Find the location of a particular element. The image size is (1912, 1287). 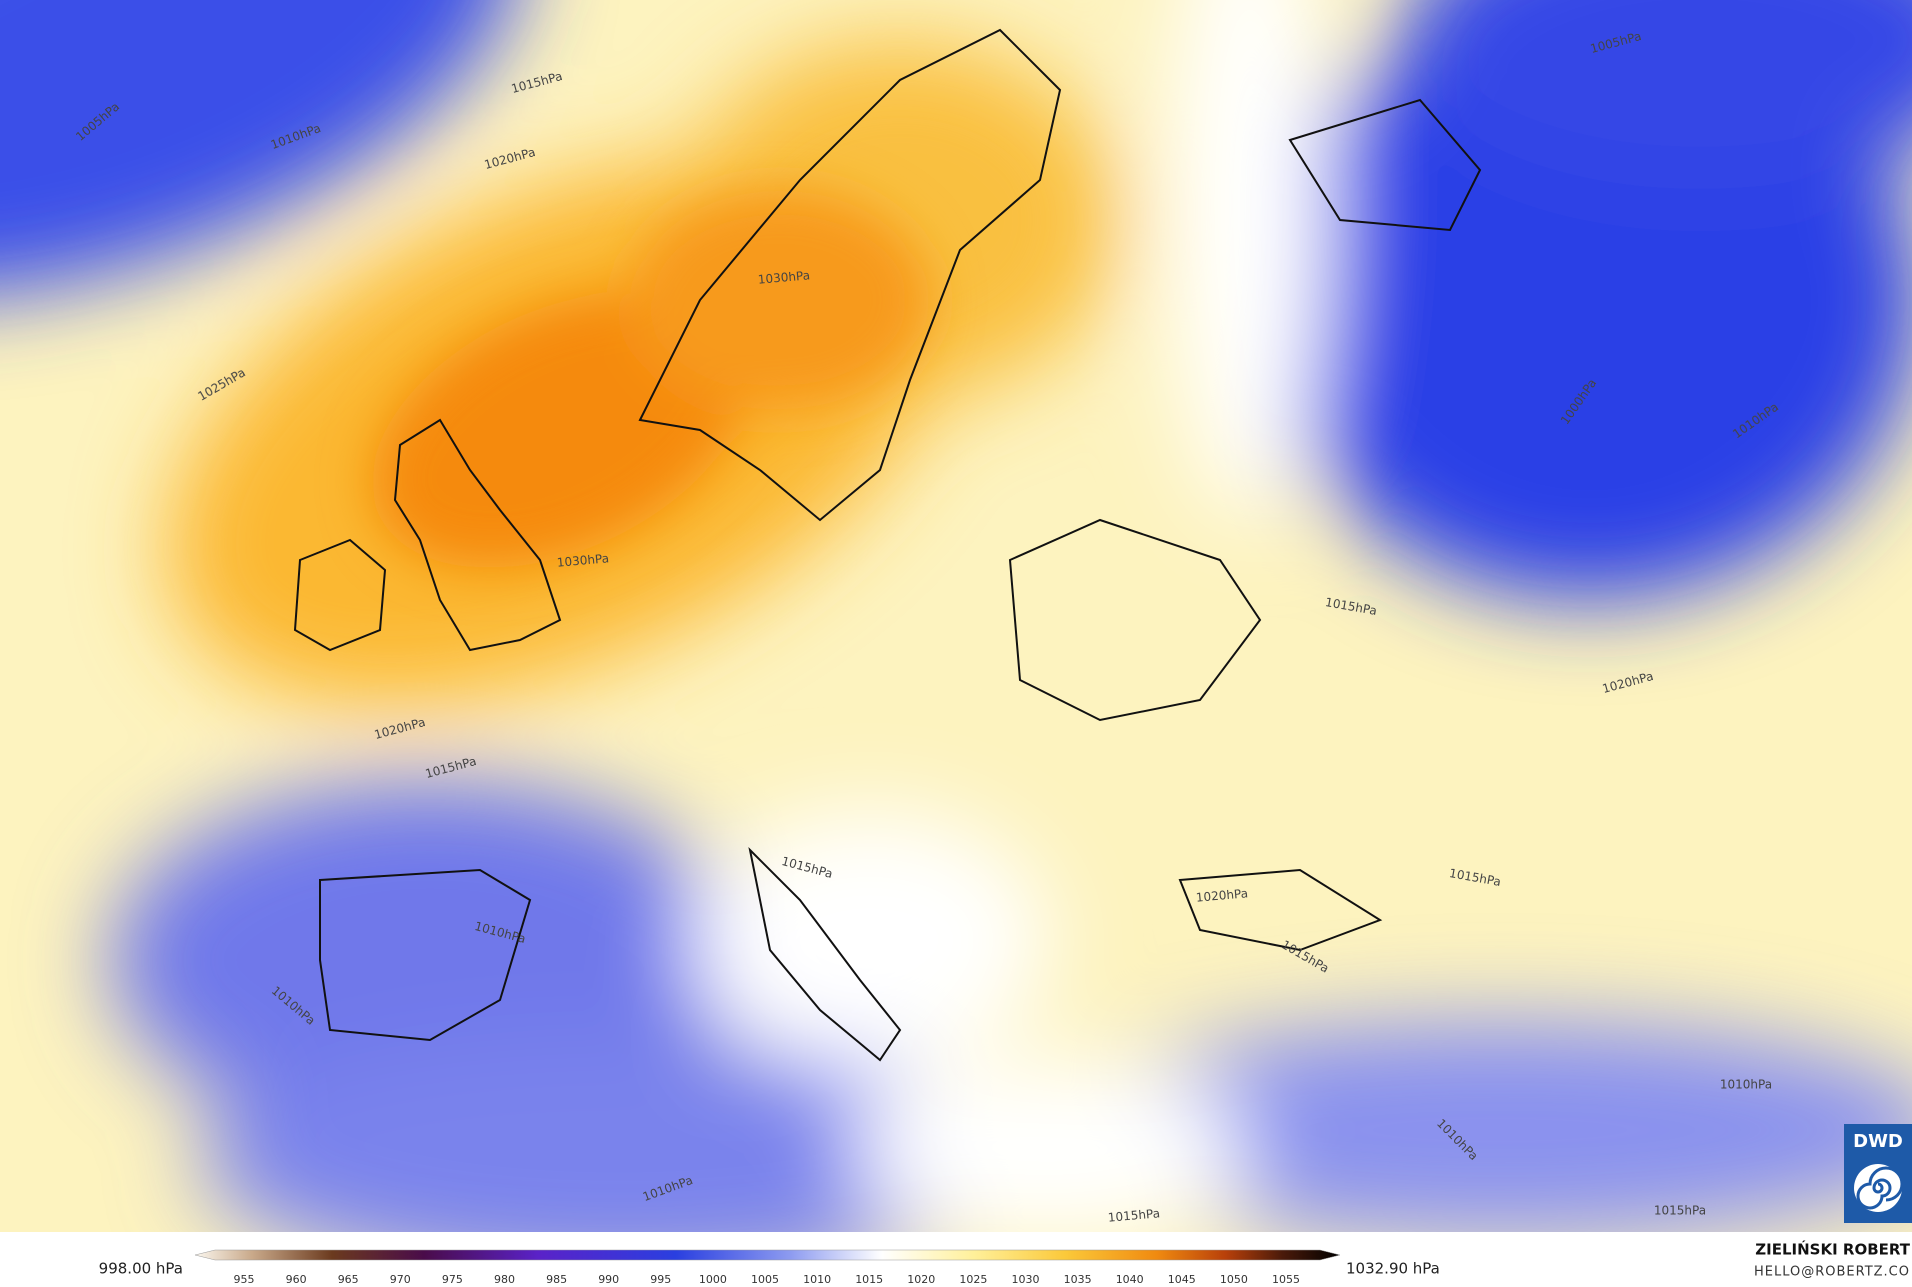

colorbar-max-label: 1032.90 hPa is located at coordinates (1393, 1269).